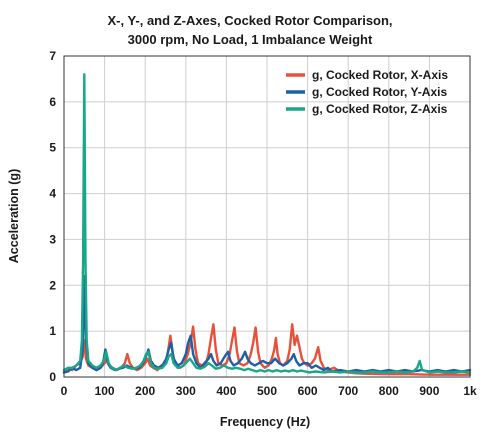  What do you see at coordinates (52, 285) in the screenshot?
I see `y-tick-label: 2` at bounding box center [52, 285].